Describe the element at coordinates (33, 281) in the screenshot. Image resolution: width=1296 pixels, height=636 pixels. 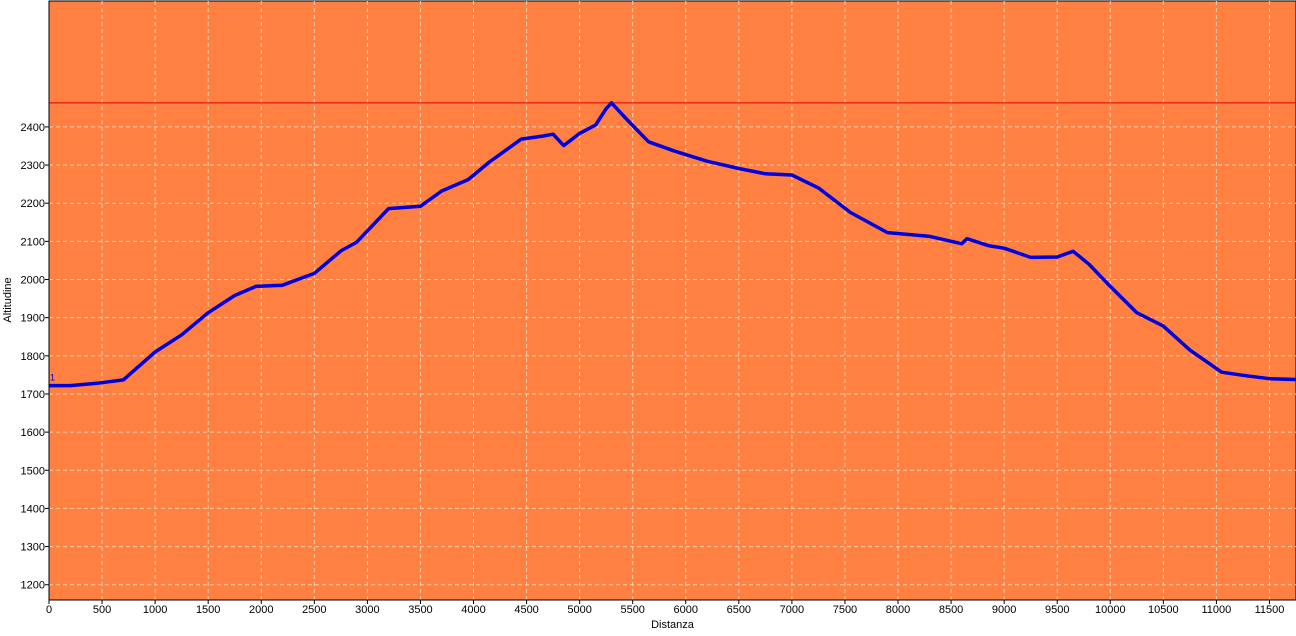
I see `y-tick-label: 2000` at that location.